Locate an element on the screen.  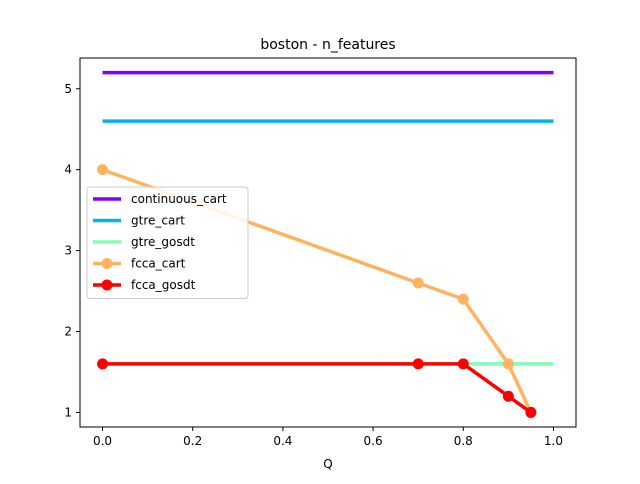
legend-label-fcca-gosdt: fcca_gosdt is located at coordinates (163, 285).